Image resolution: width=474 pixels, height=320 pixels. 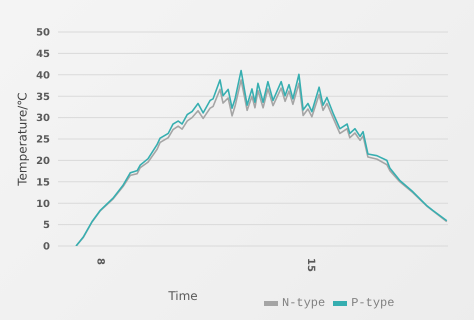 I want to click on y-tick-label: 50, so click(x=43, y=33).